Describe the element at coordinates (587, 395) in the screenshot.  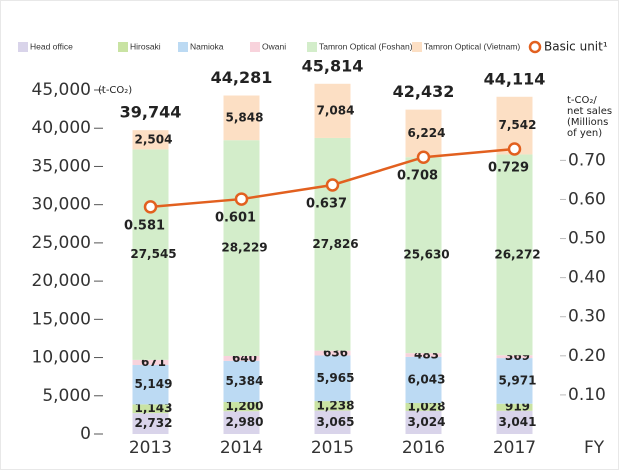
I see `y2-tick-label: 0.10` at that location.